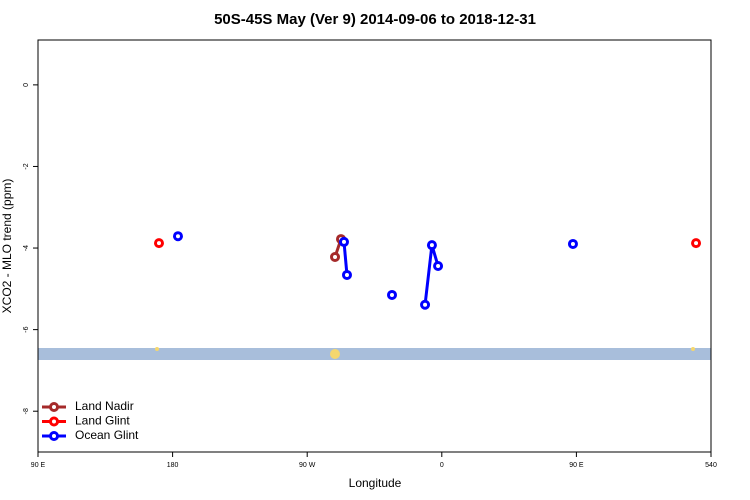 This screenshot has width=750, height=500. What do you see at coordinates (102, 421) in the screenshot?
I see `legend-label: Land Glint` at bounding box center [102, 421].